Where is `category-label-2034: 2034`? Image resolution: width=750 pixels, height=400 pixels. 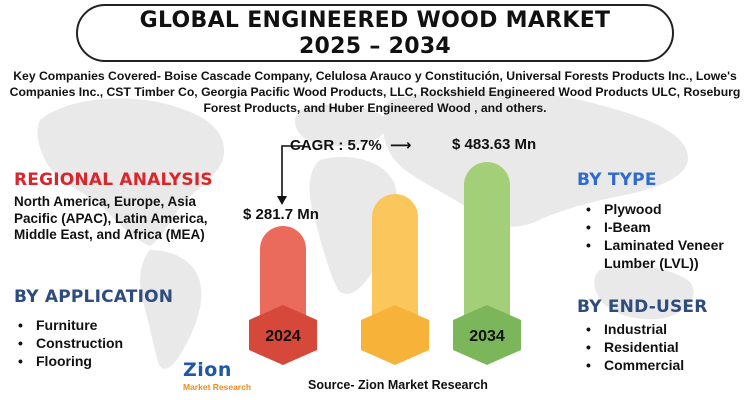 category-label-2034: 2034 is located at coordinates (487, 336).